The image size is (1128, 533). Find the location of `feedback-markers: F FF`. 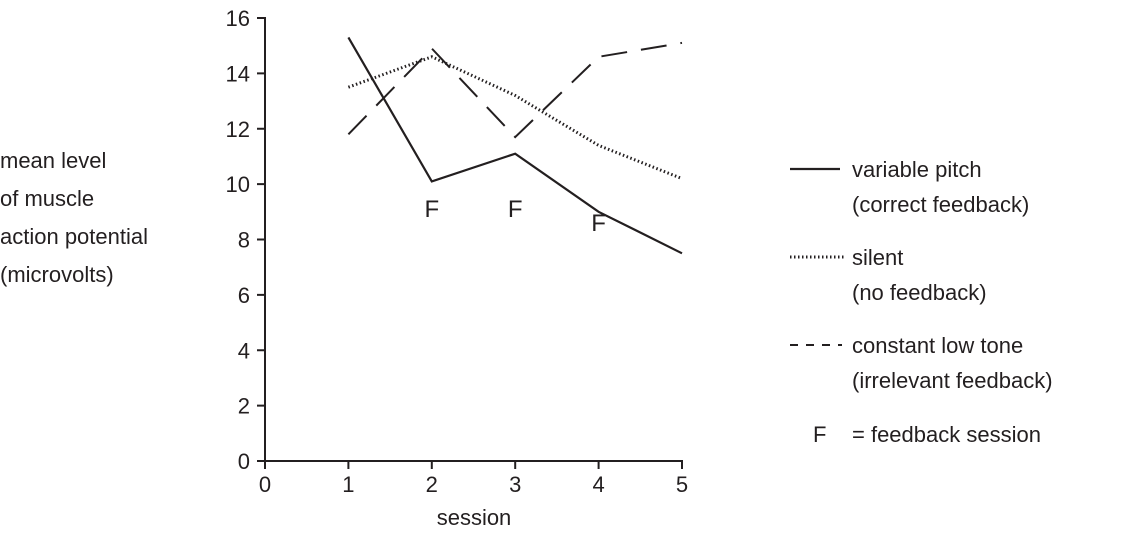

feedback-markers: F FF is located at coordinates (514, 216).